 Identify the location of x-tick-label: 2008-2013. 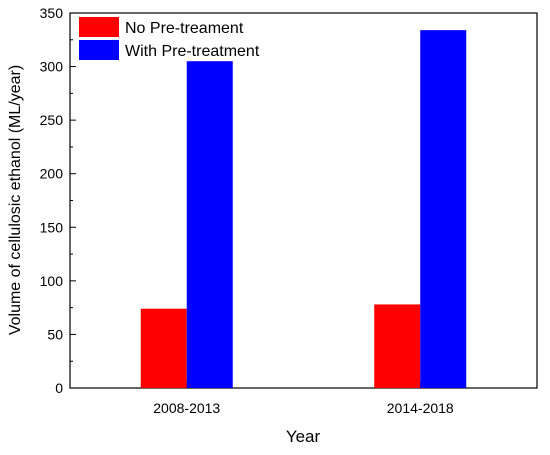
(186, 408).